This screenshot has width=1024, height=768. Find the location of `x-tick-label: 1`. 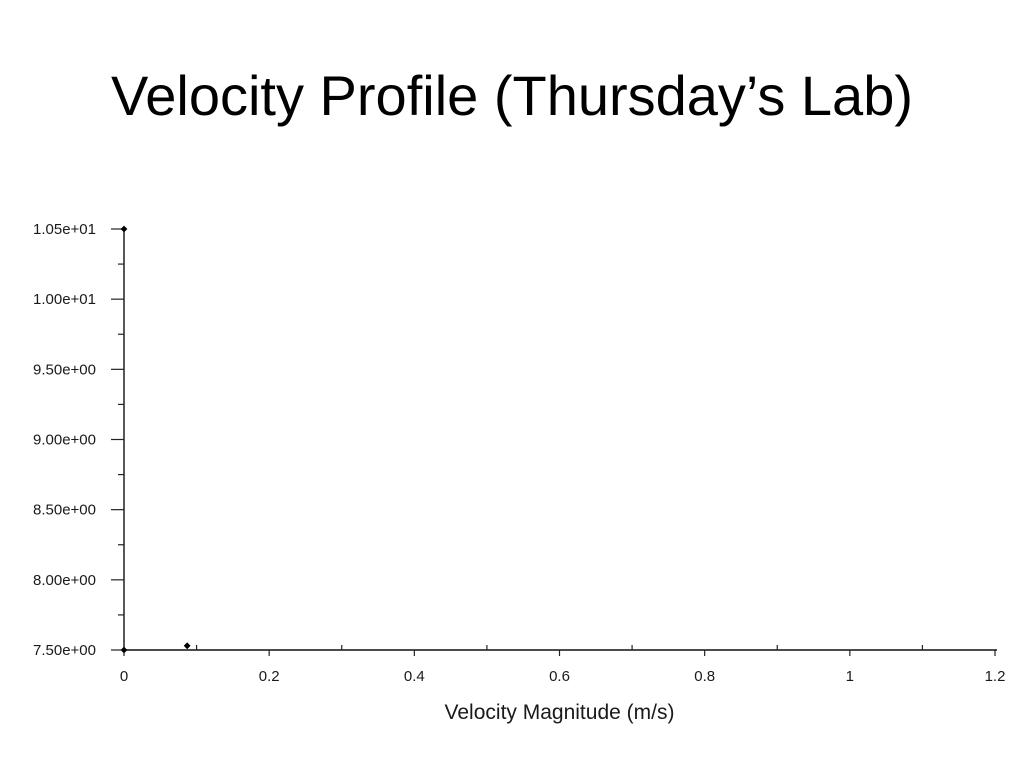

x-tick-label: 1 is located at coordinates (850, 676).